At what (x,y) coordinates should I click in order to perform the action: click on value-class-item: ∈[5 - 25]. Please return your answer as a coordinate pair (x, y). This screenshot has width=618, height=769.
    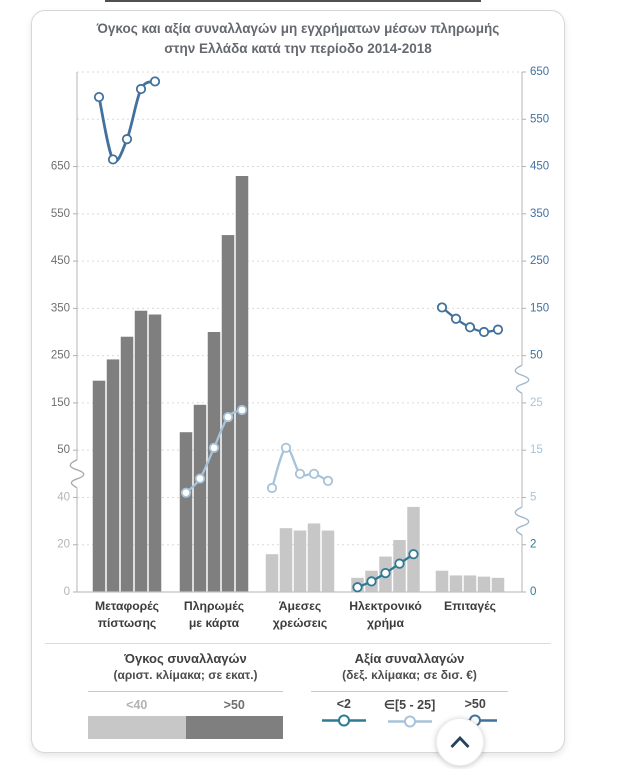
    Looking at the image, I should click on (410, 715).